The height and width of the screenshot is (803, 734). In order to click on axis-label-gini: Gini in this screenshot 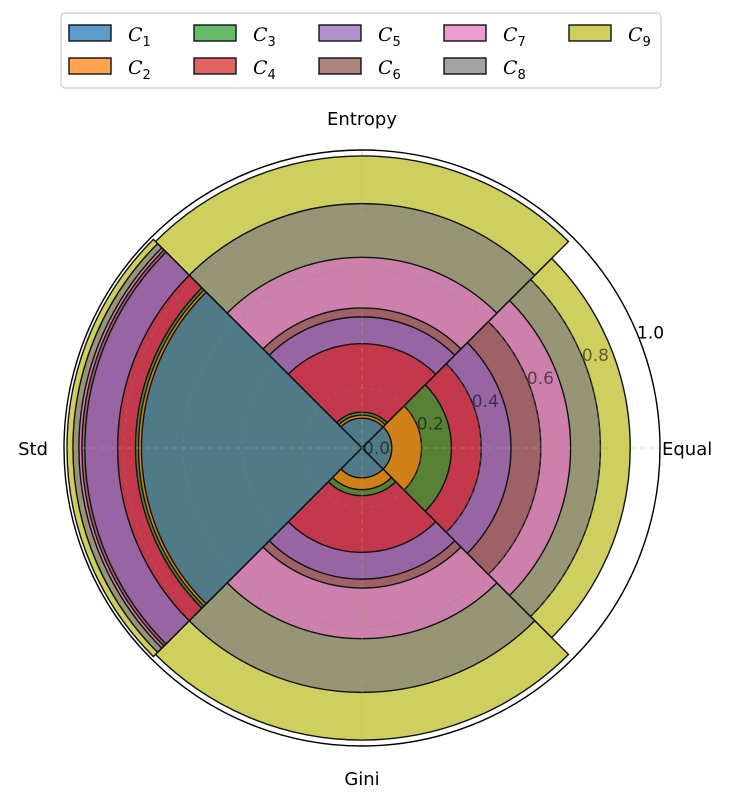, I will do `click(361, 779)`.